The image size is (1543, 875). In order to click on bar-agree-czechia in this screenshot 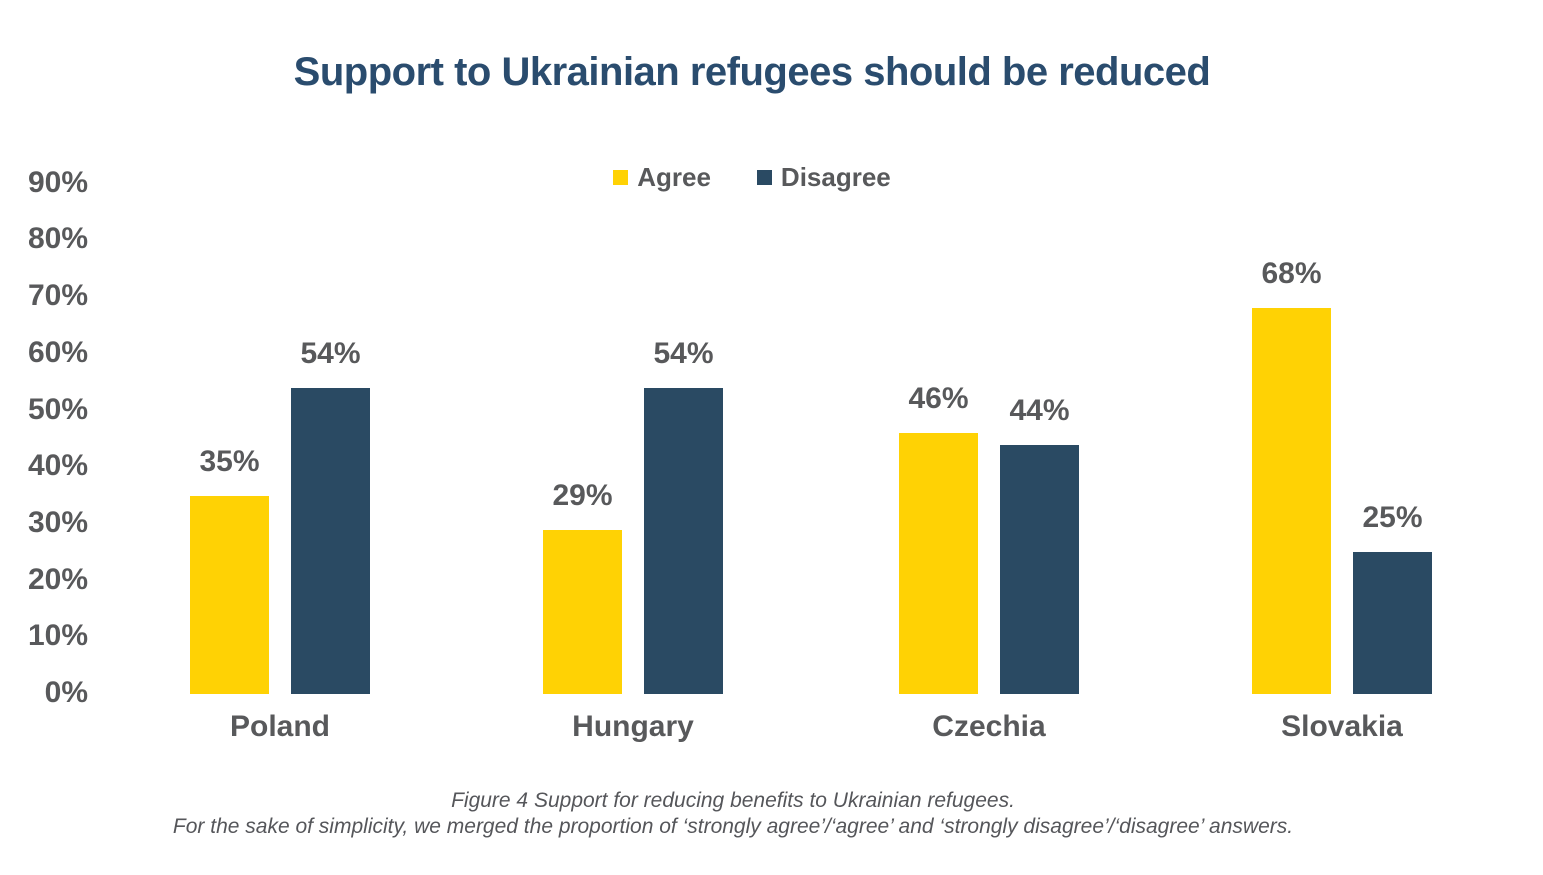, I will do `click(938, 563)`.